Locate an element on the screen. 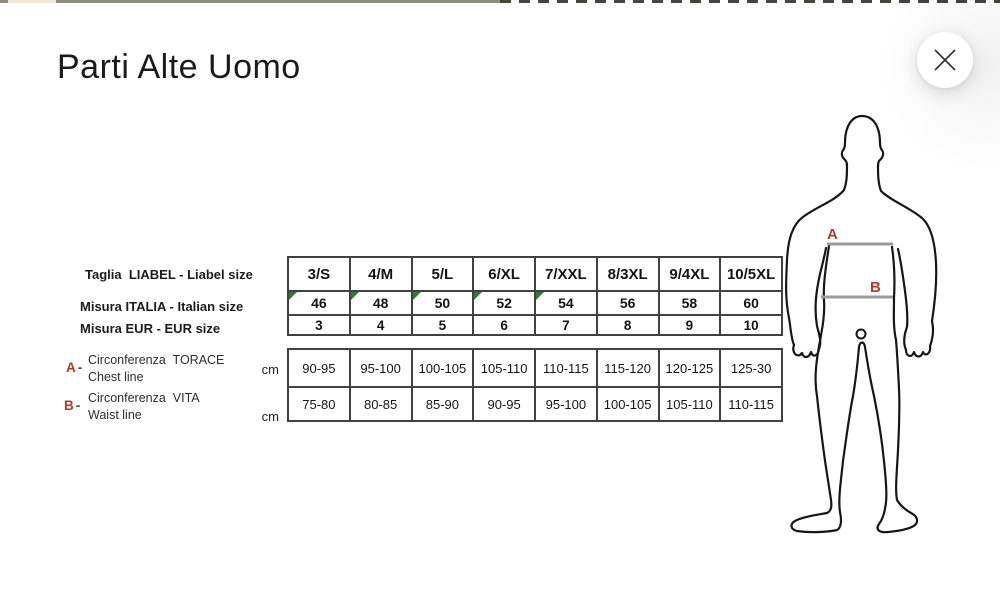 The image size is (1000, 597). waist-label-italian: Circonferenza VITA is located at coordinates (144, 398).